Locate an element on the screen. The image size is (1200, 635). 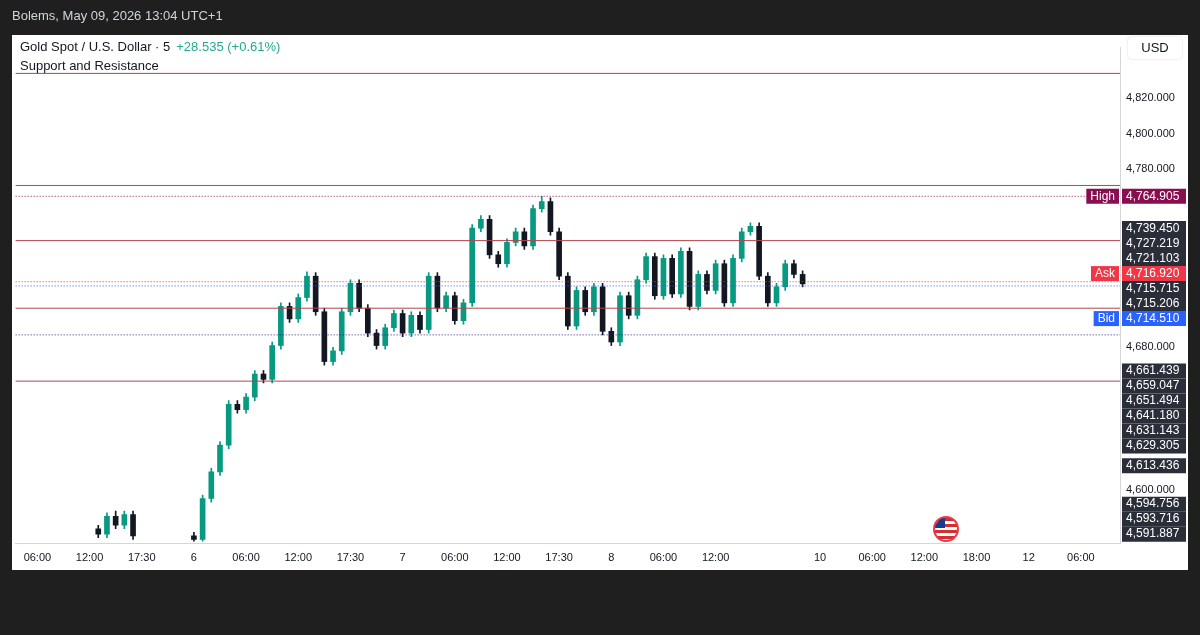
chart-title: Gold Spot / U.S. Dollar · 5 is located at coordinates (95, 46).